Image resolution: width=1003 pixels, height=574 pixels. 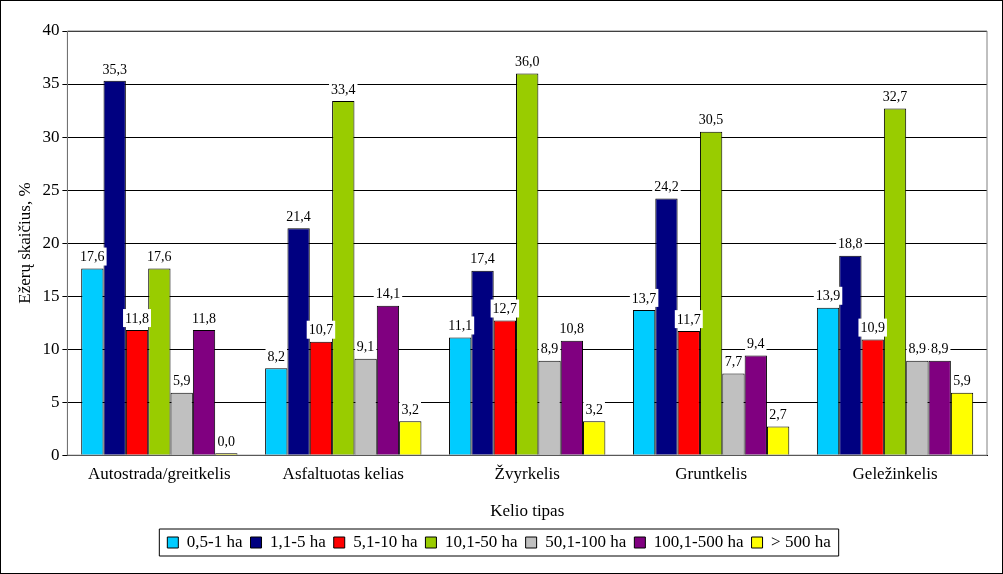 What do you see at coordinates (226, 441) in the screenshot?
I see `data-label: 0,0` at bounding box center [226, 441].